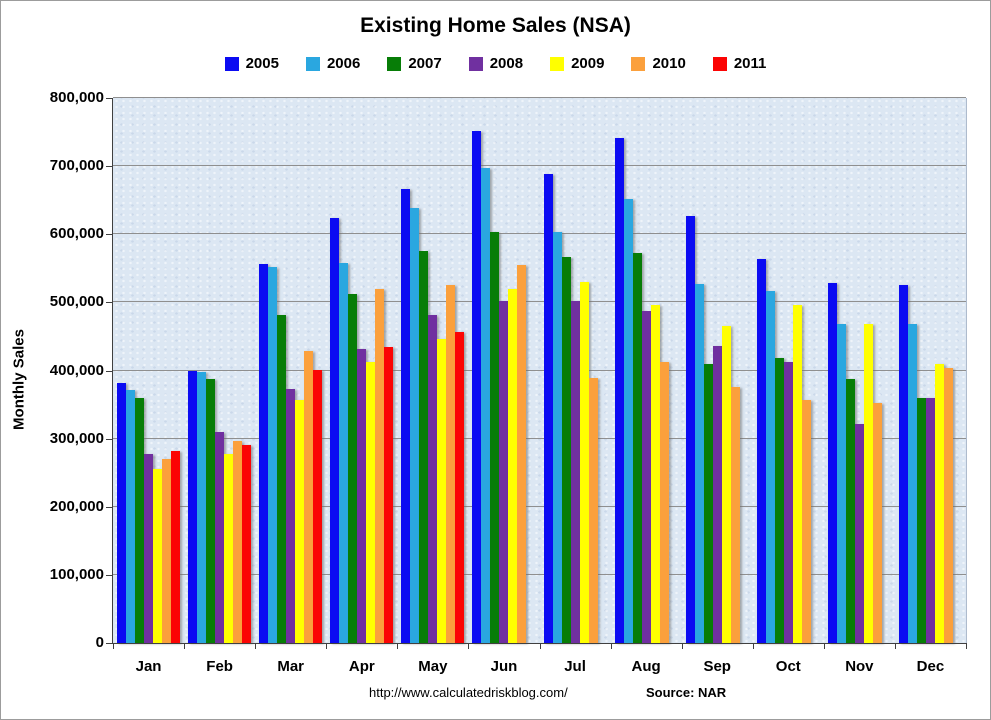 This screenshot has height=720, width=991. I want to click on y-tick-label-0: 0, so click(99, 642).